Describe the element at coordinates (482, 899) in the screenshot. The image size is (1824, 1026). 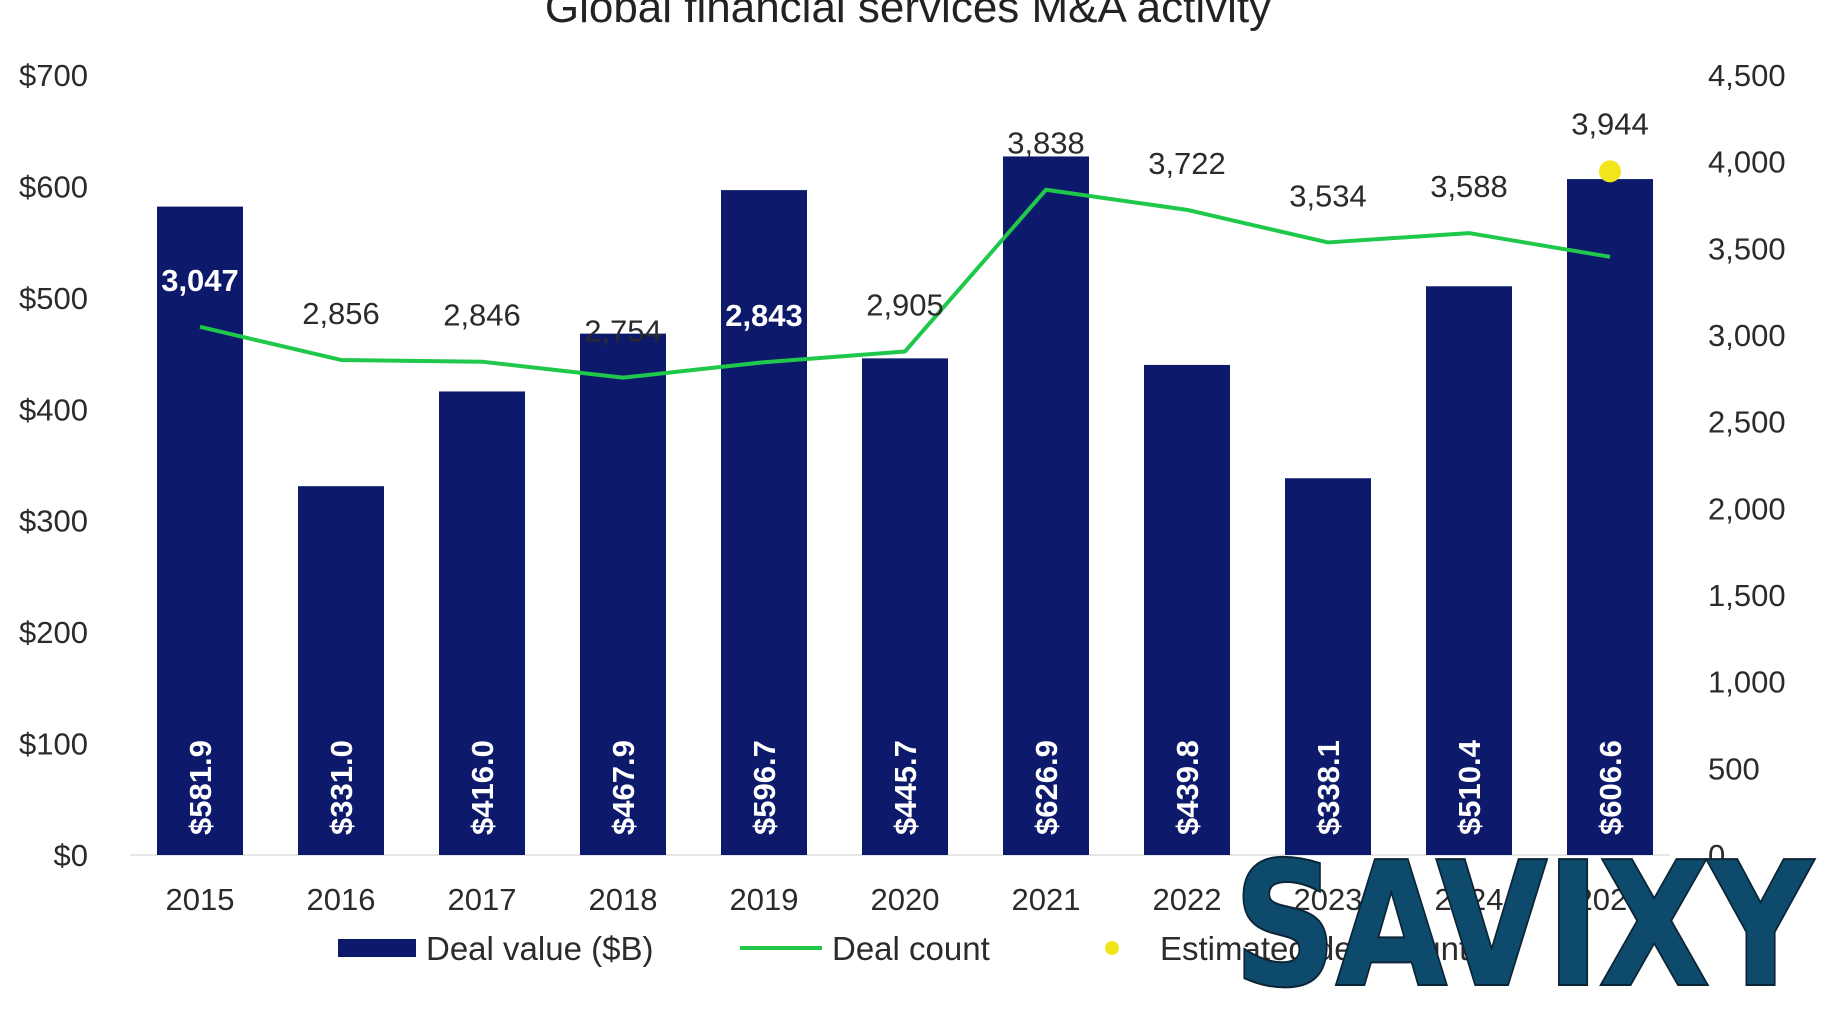
I see `x-tick-label: 2017` at that location.